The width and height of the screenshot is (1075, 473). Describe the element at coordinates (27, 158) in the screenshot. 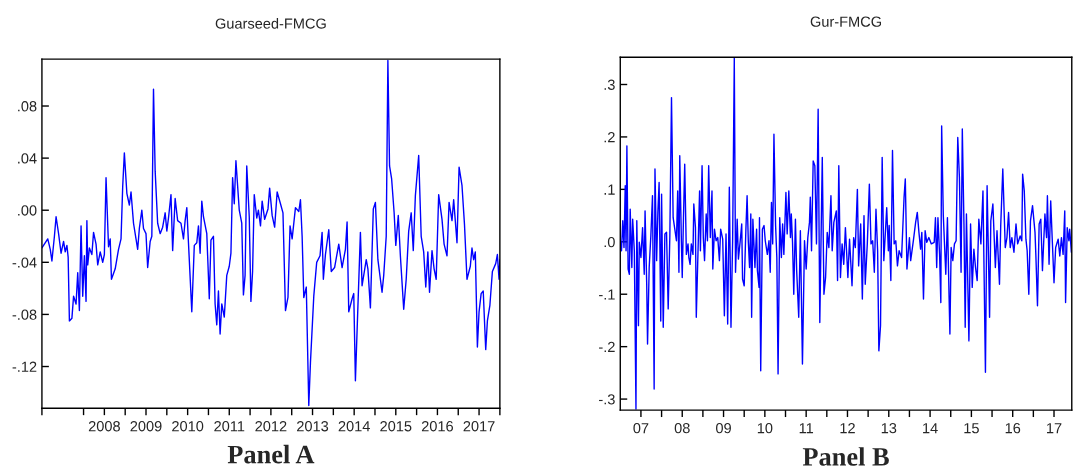

I see `y-tick-label: .04` at that location.